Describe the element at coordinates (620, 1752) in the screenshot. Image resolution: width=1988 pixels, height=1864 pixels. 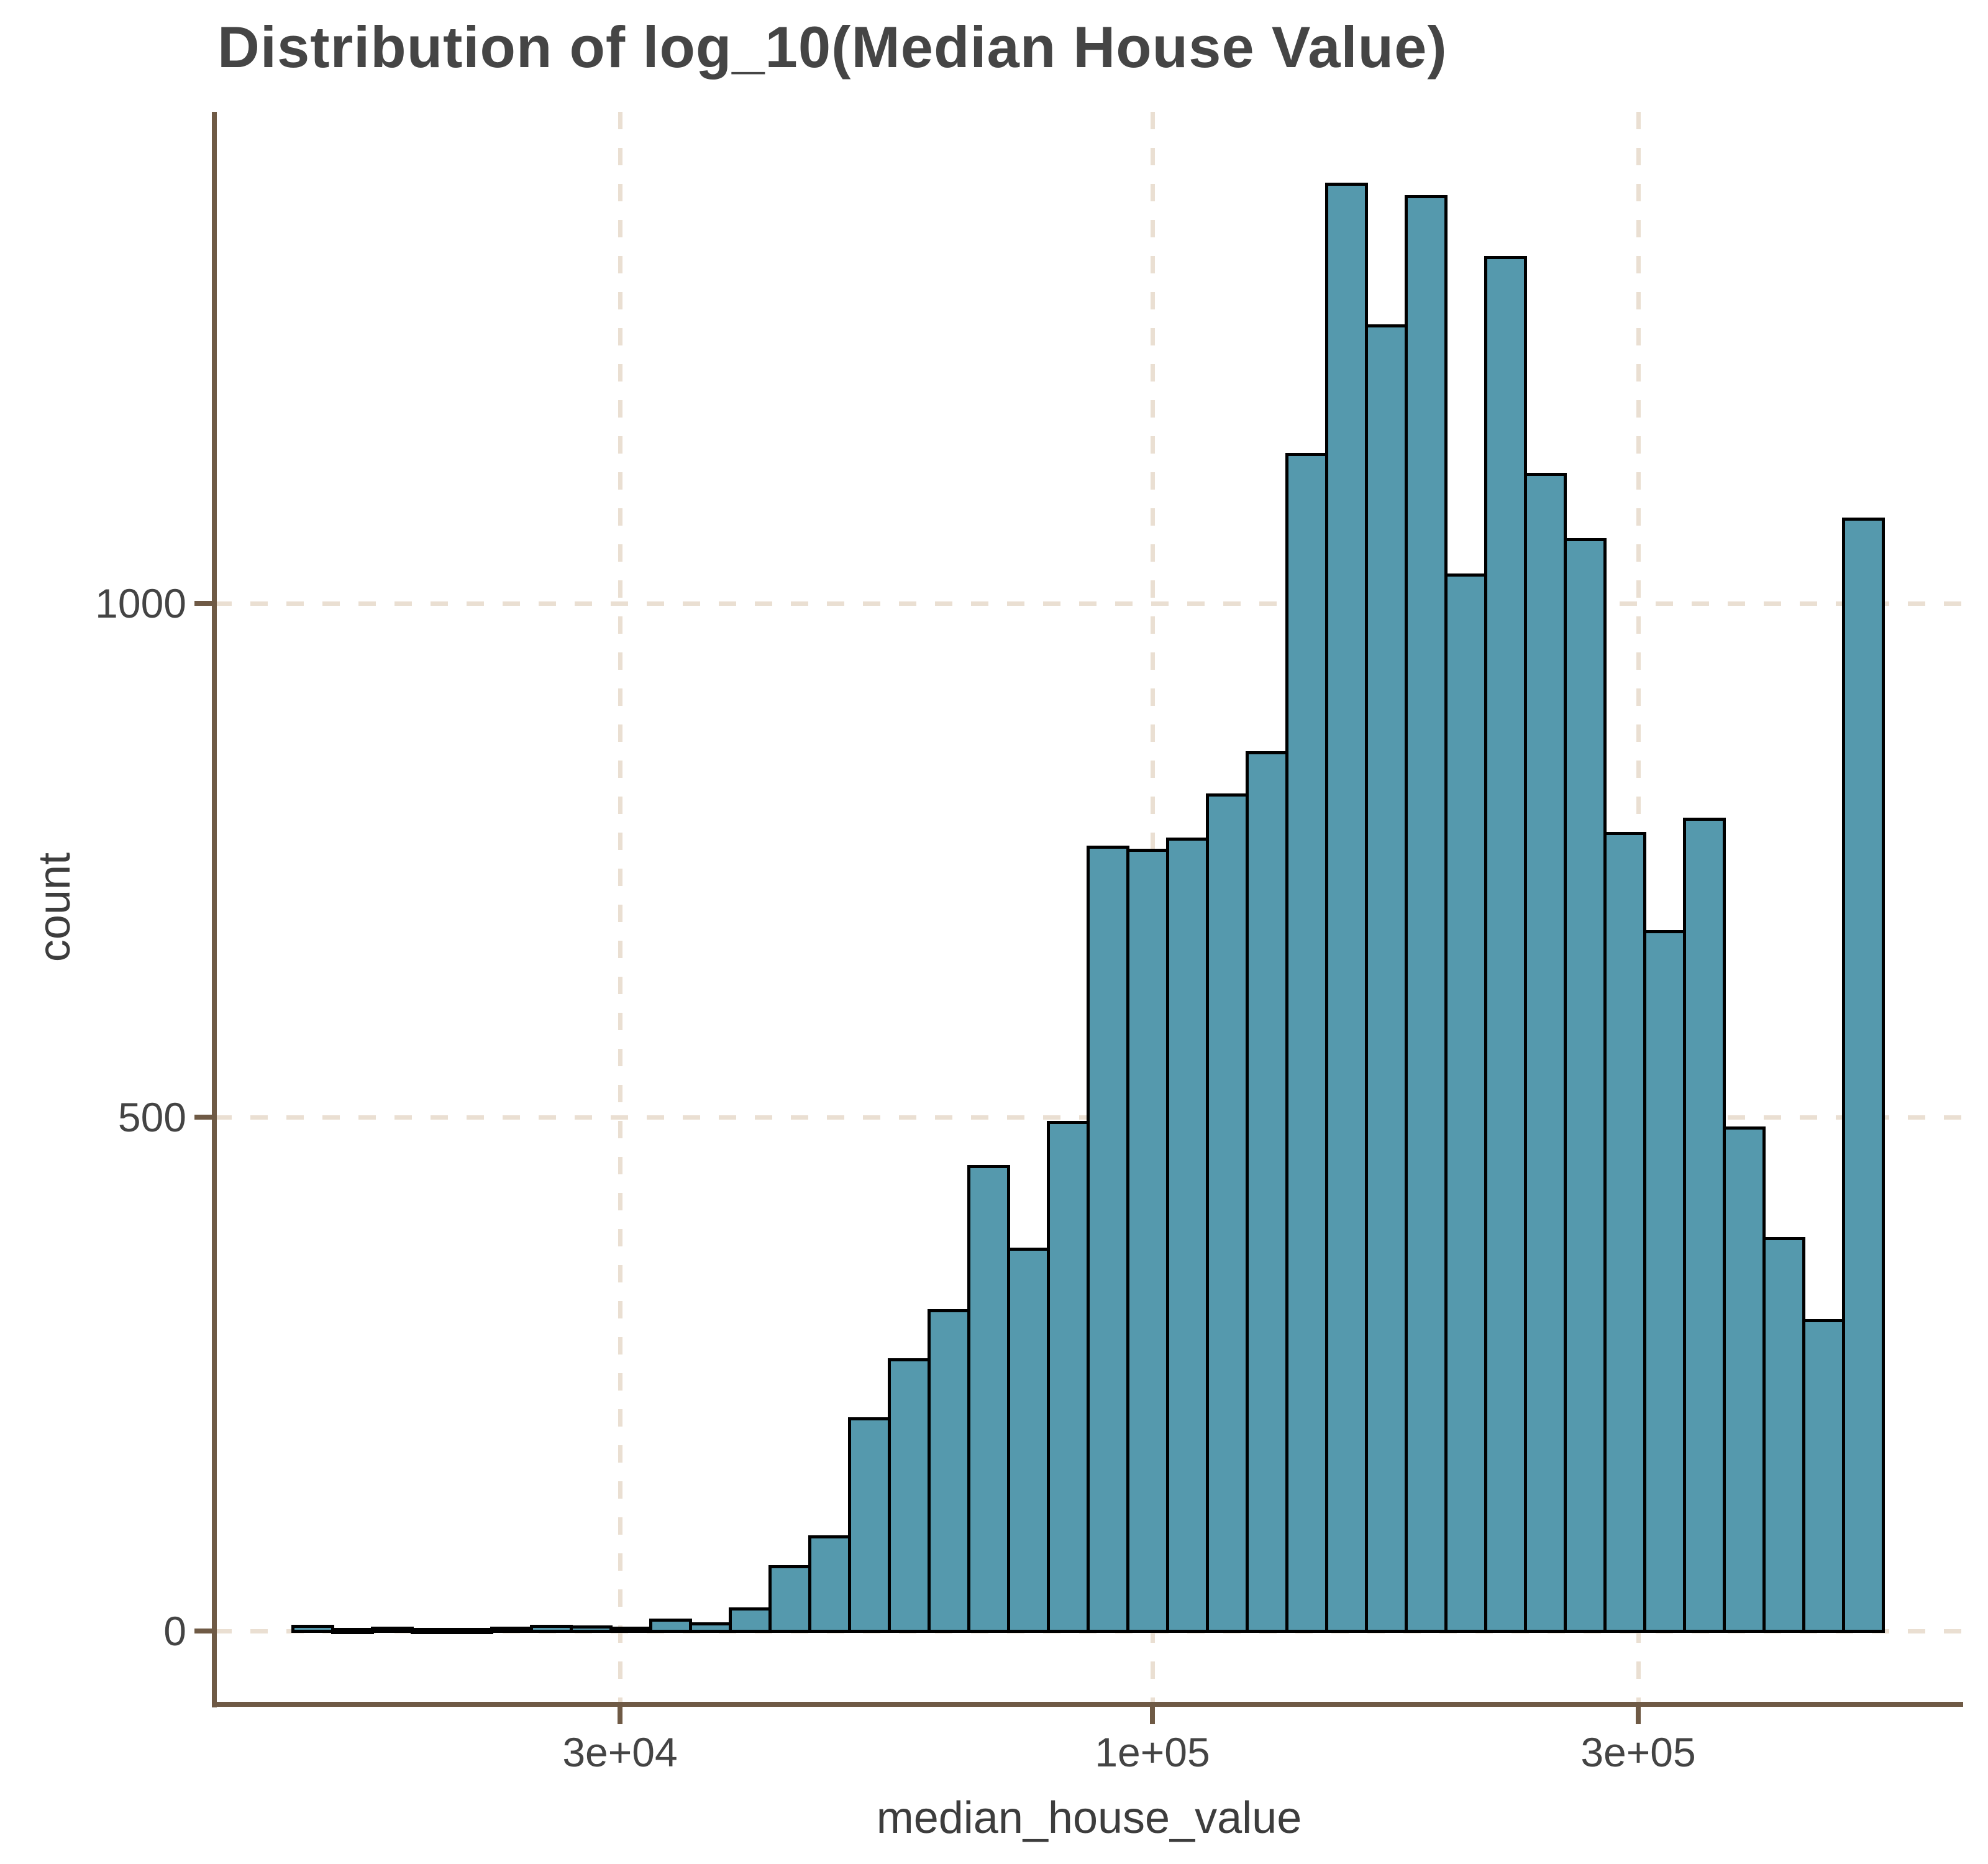
I see `x-tick-label-3e+04: 3e+04` at that location.